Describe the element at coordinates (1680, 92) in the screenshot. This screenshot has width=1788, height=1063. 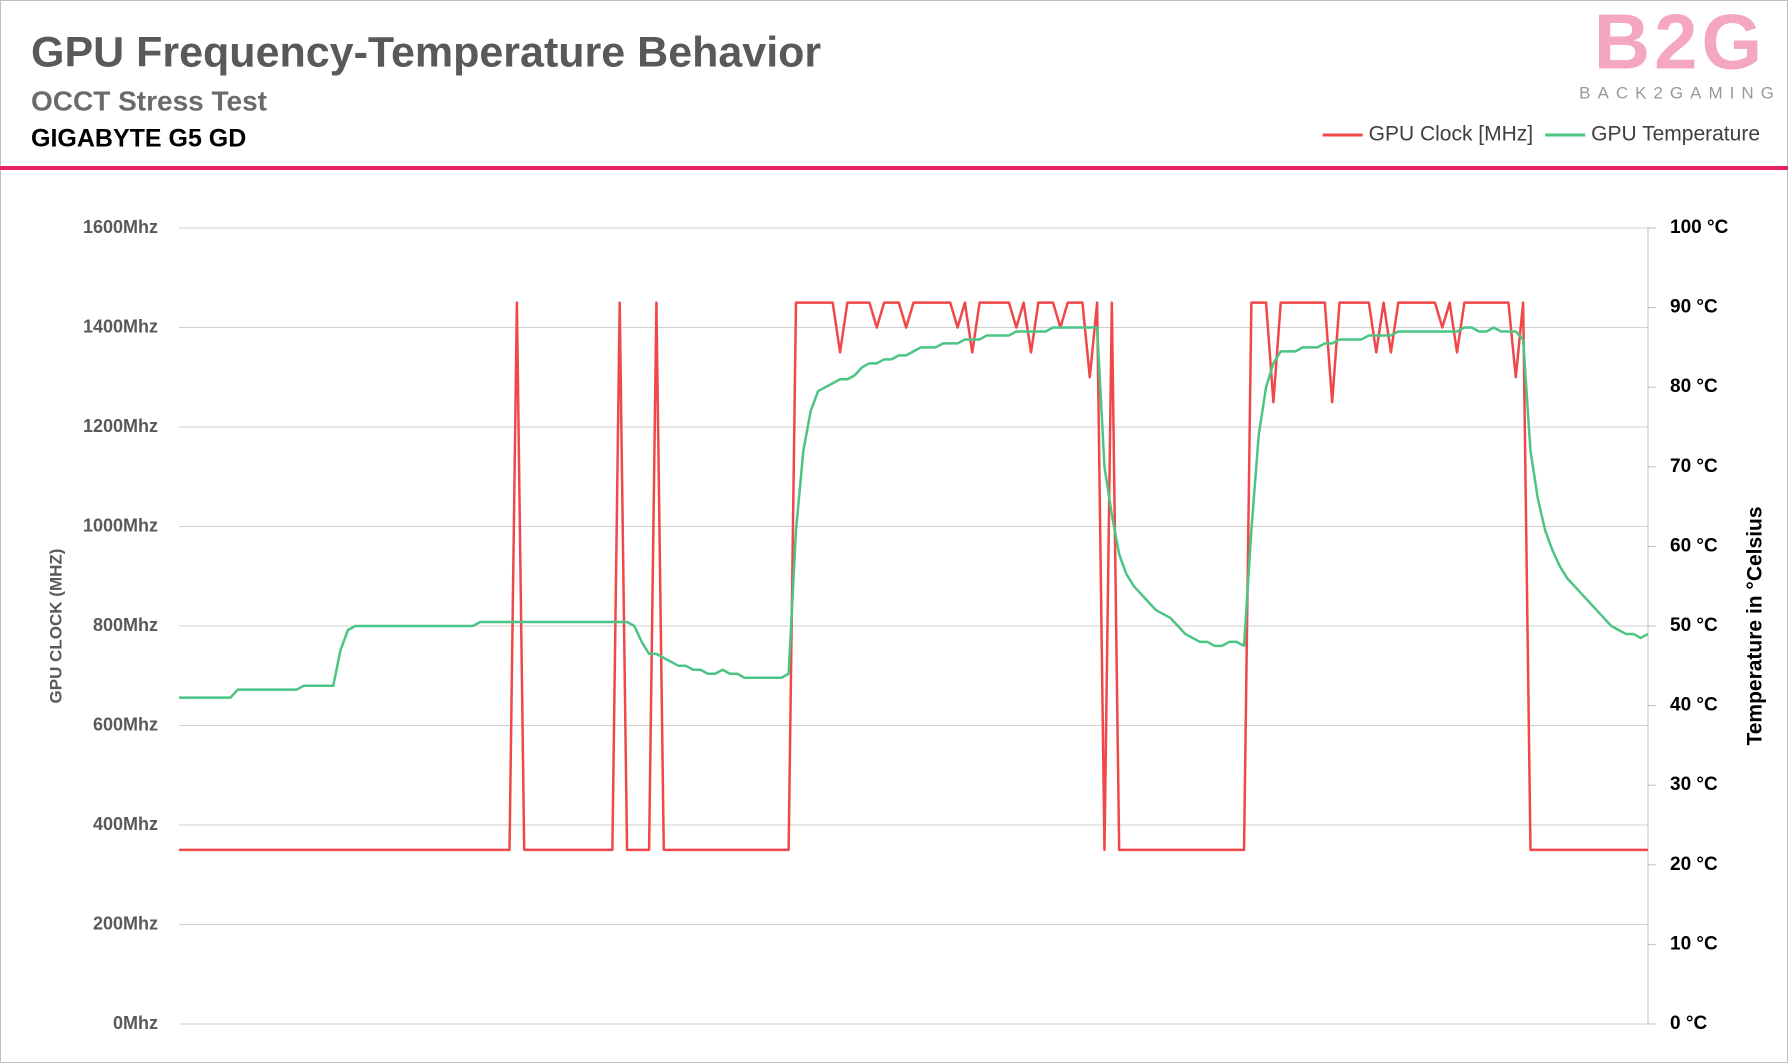
I see `logo-text: BACK2GAMING` at that location.